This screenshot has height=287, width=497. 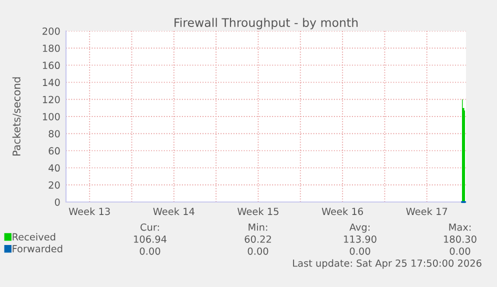 I want to click on text: 113.90, so click(x=360, y=239).